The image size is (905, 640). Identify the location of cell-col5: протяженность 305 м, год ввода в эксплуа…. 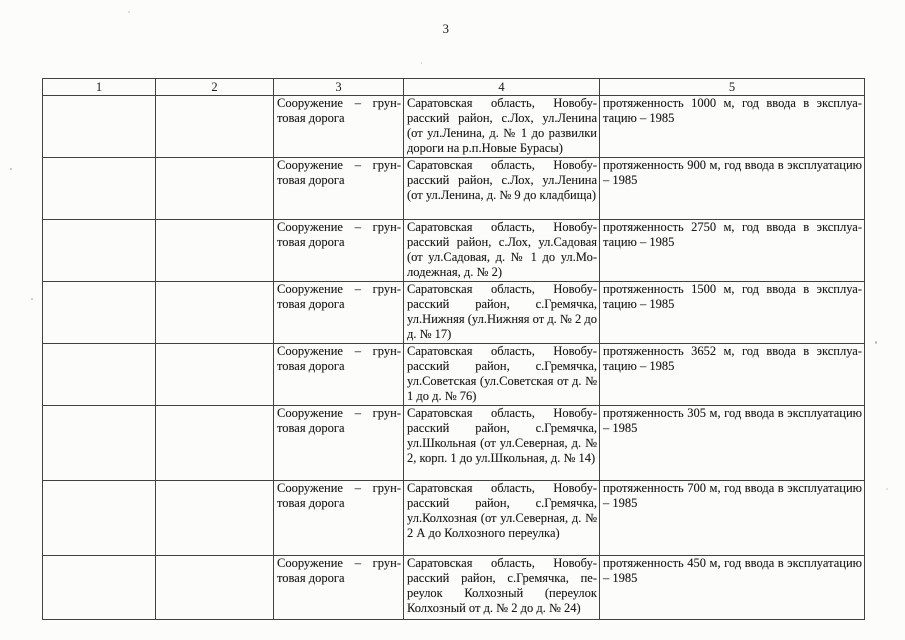
(732, 443).